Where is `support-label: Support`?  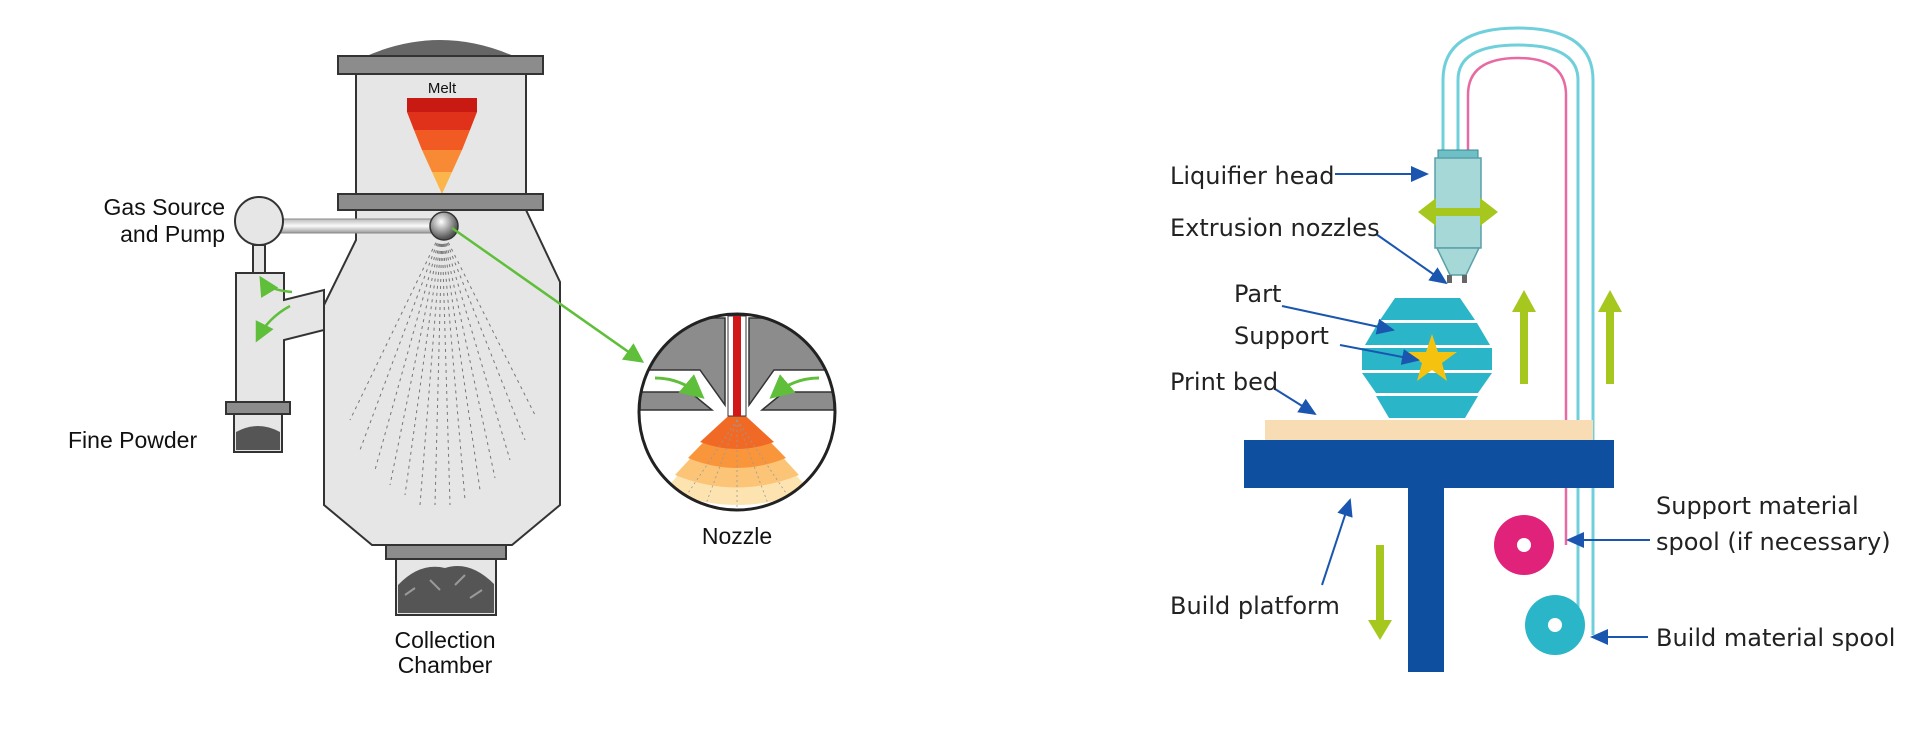
support-label: Support is located at coordinates (1281, 336).